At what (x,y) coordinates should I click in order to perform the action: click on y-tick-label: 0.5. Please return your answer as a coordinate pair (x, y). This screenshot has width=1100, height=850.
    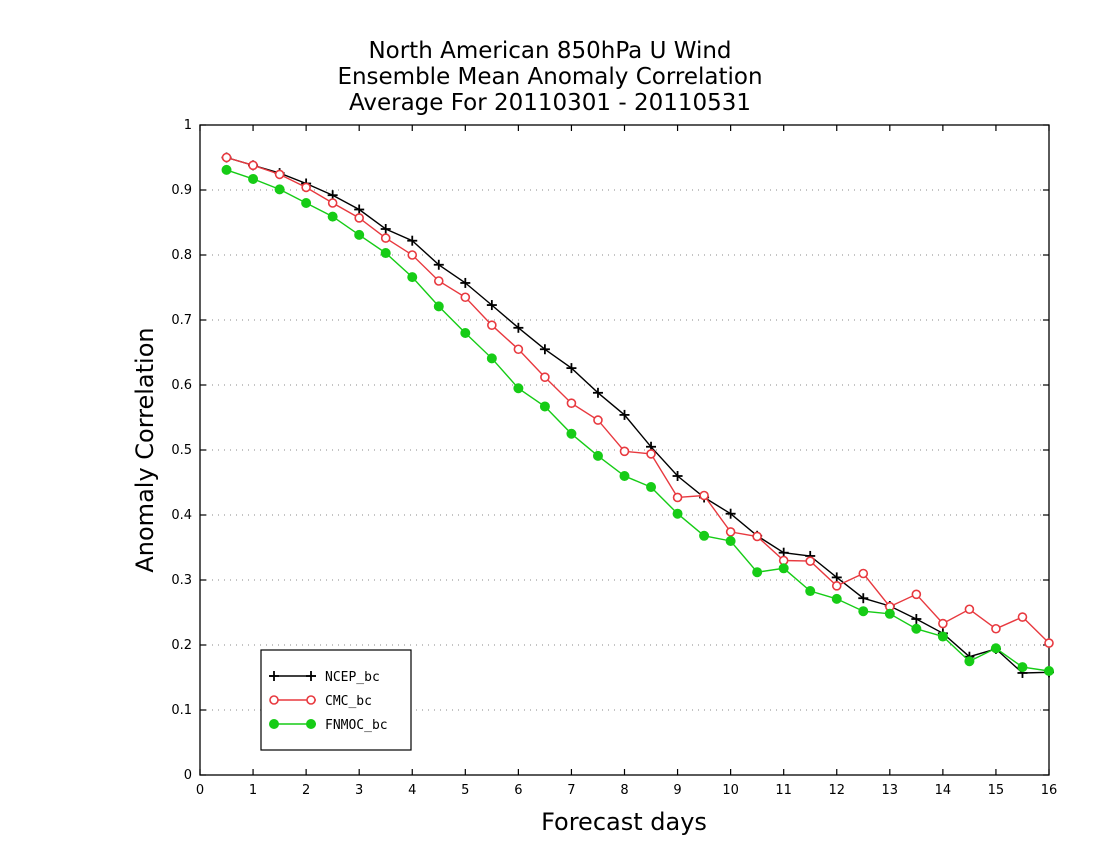
    Looking at the image, I should click on (181, 450).